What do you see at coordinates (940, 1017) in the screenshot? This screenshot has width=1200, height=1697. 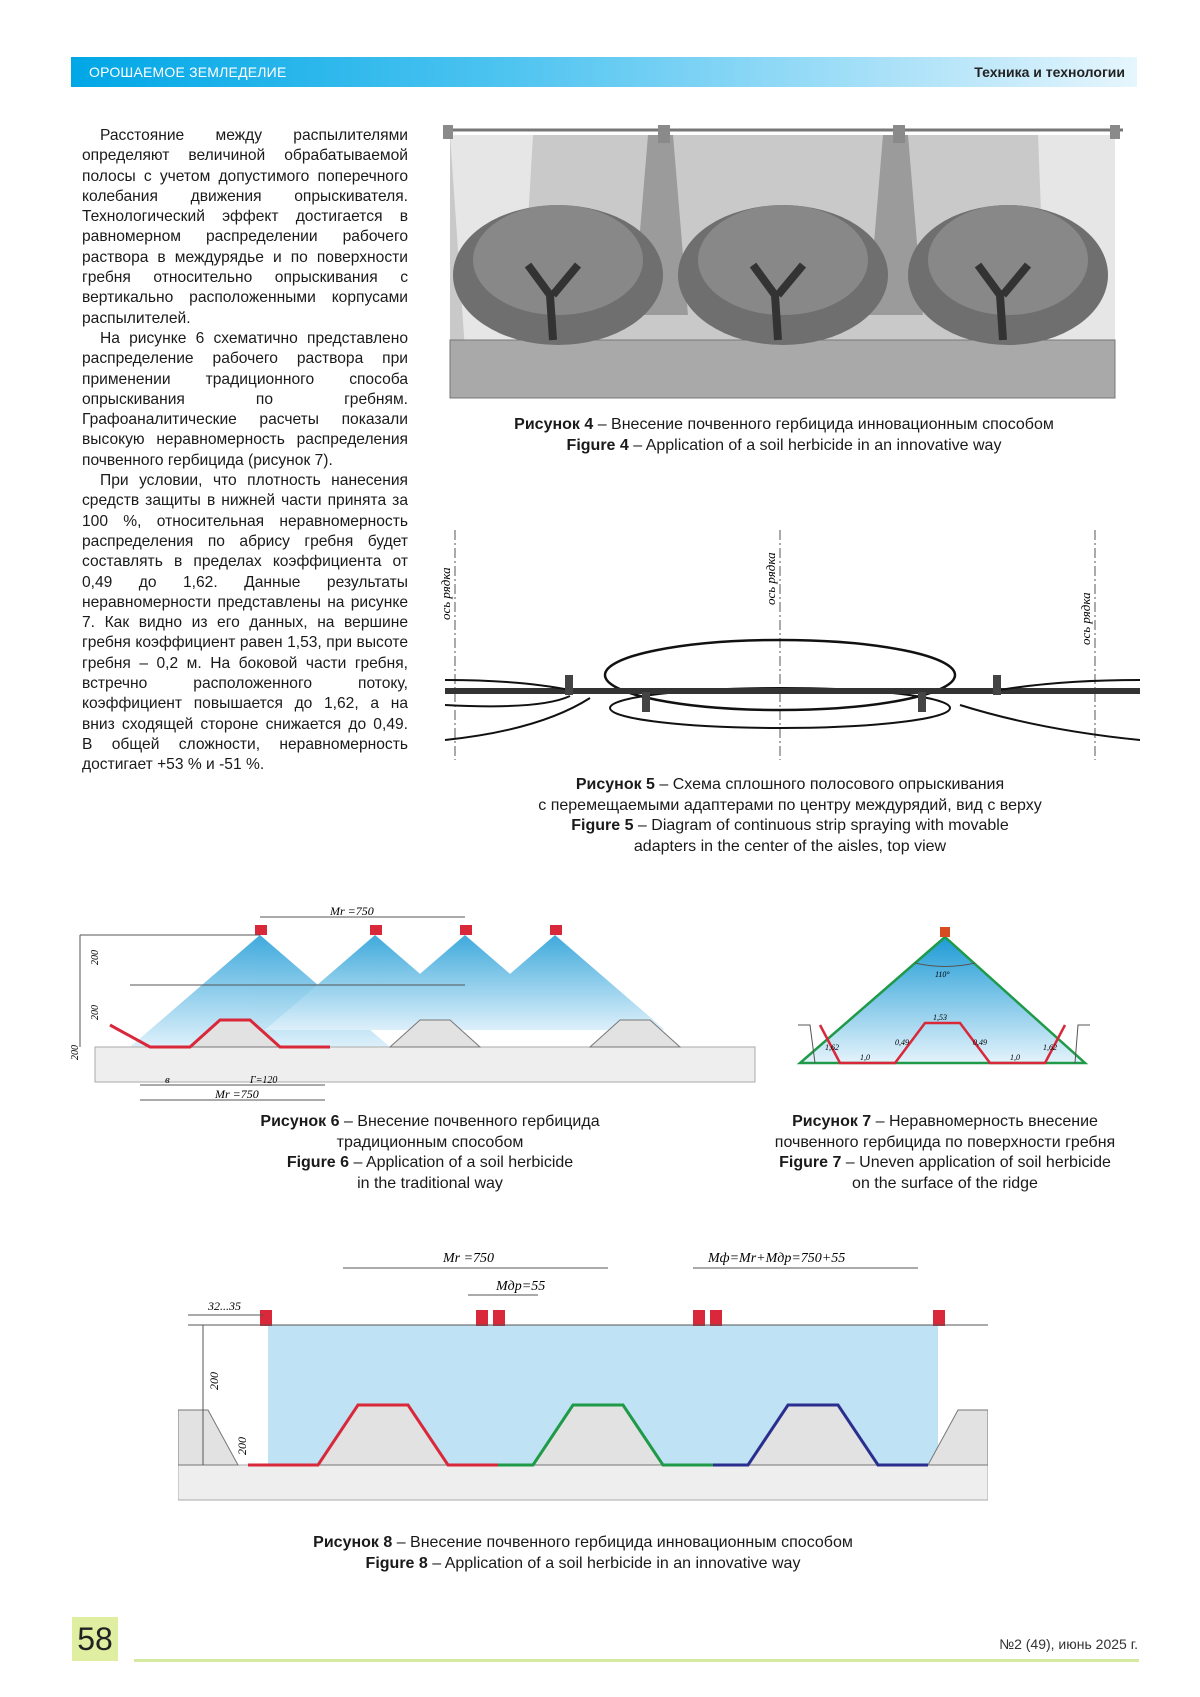 I see `coef-label: 1,53` at bounding box center [940, 1017].